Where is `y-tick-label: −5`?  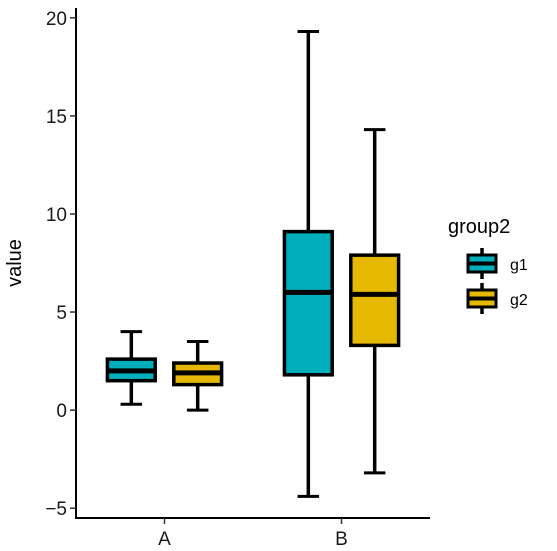 y-tick-label: −5 is located at coordinates (56, 509).